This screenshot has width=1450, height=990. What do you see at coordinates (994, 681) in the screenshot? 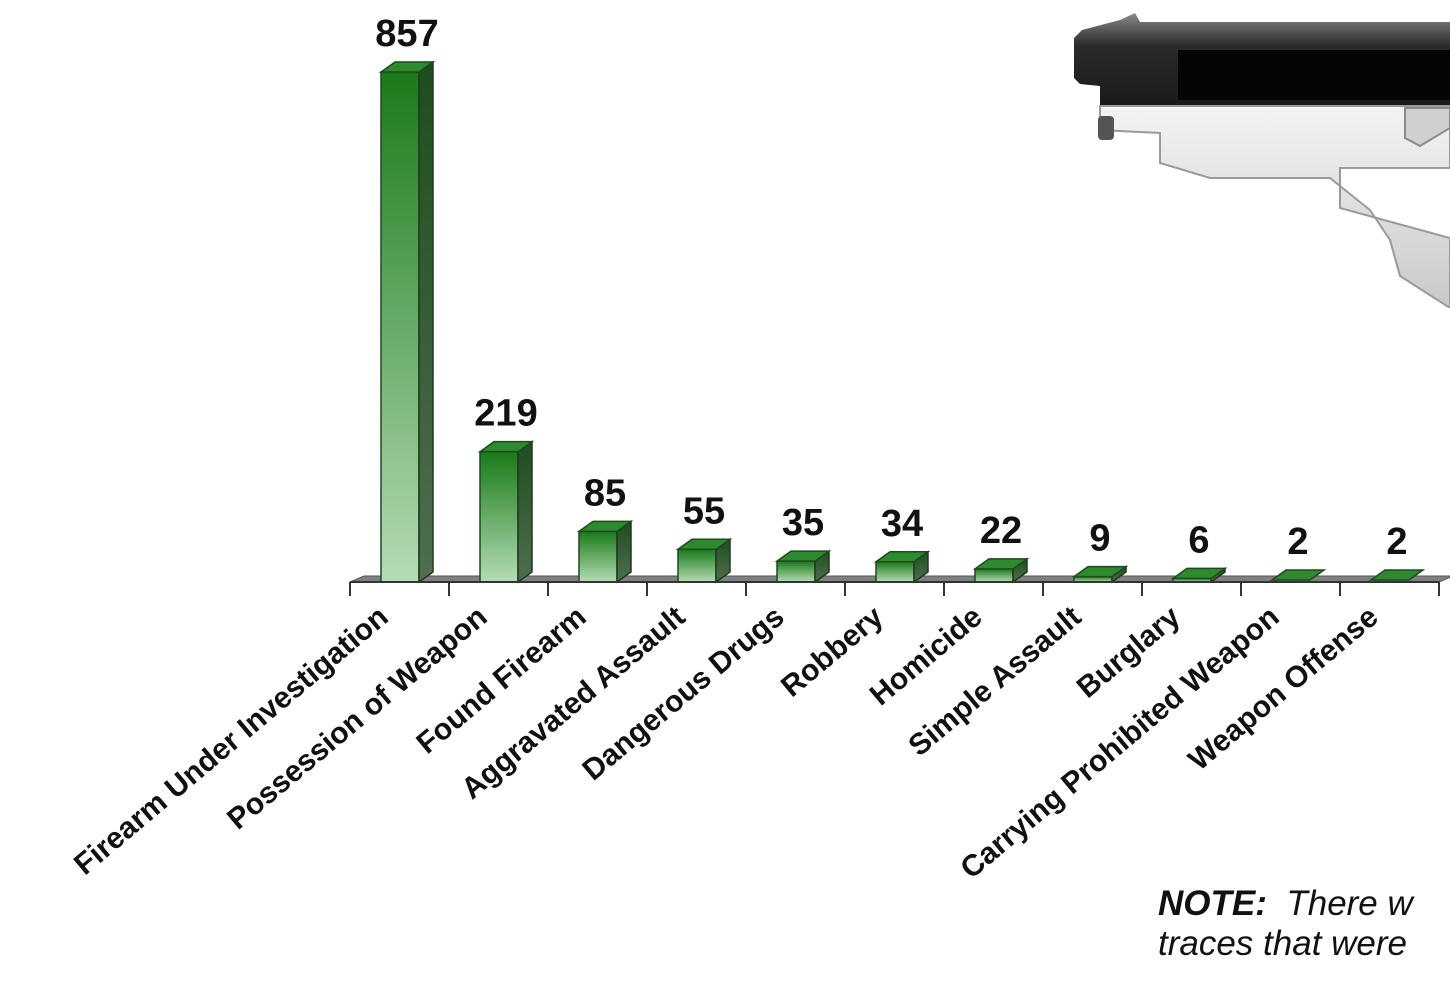
I see `category-label: Simple Assault` at bounding box center [994, 681].